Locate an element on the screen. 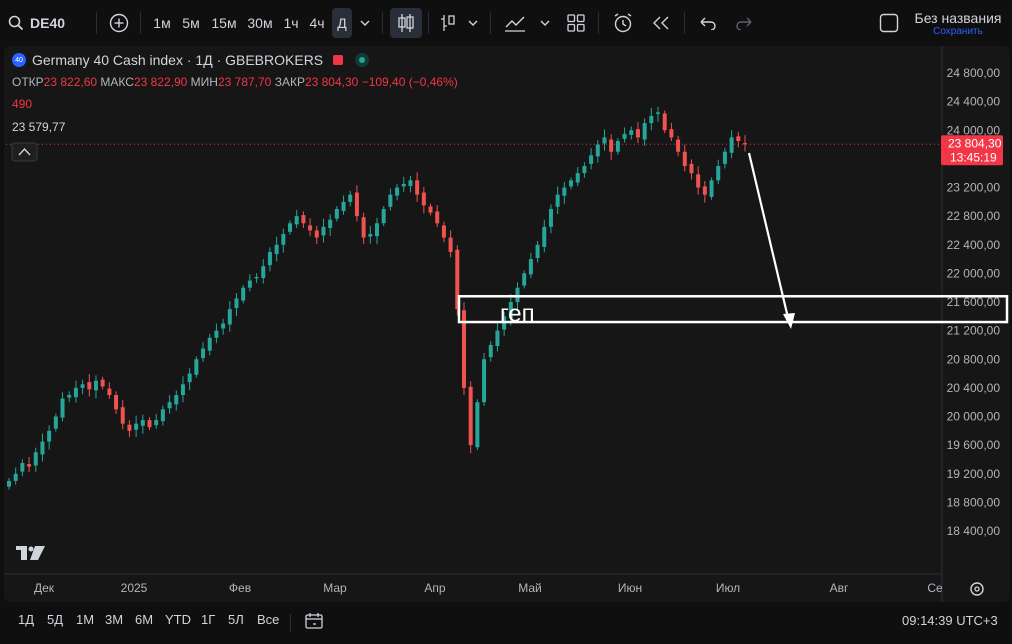 Image resolution: width=1012 pixels, height=644 pixels. interval-15m: 15м is located at coordinates (224, 23).